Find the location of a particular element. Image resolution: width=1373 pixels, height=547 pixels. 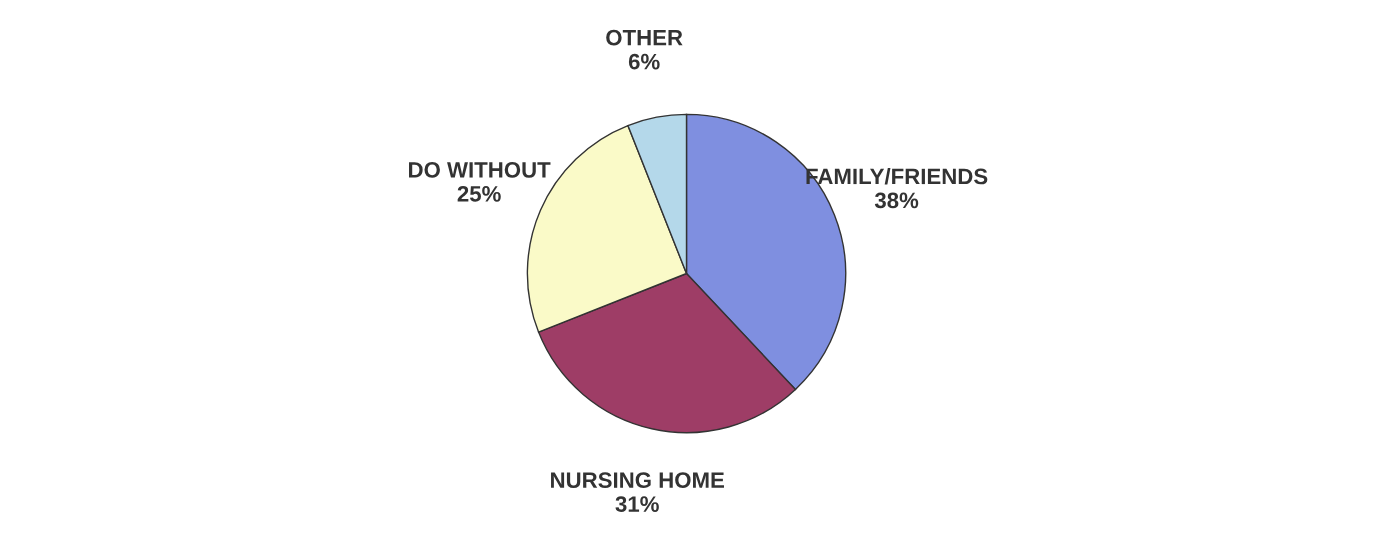

slice-label: OTHER is located at coordinates (644, 37).